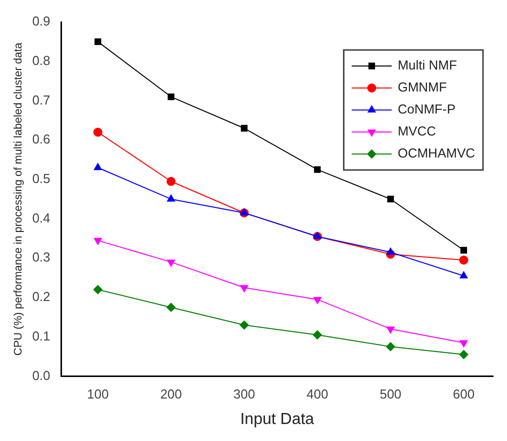 The width and height of the screenshot is (507, 441). I want to click on x-tick-label: 300, so click(244, 394).